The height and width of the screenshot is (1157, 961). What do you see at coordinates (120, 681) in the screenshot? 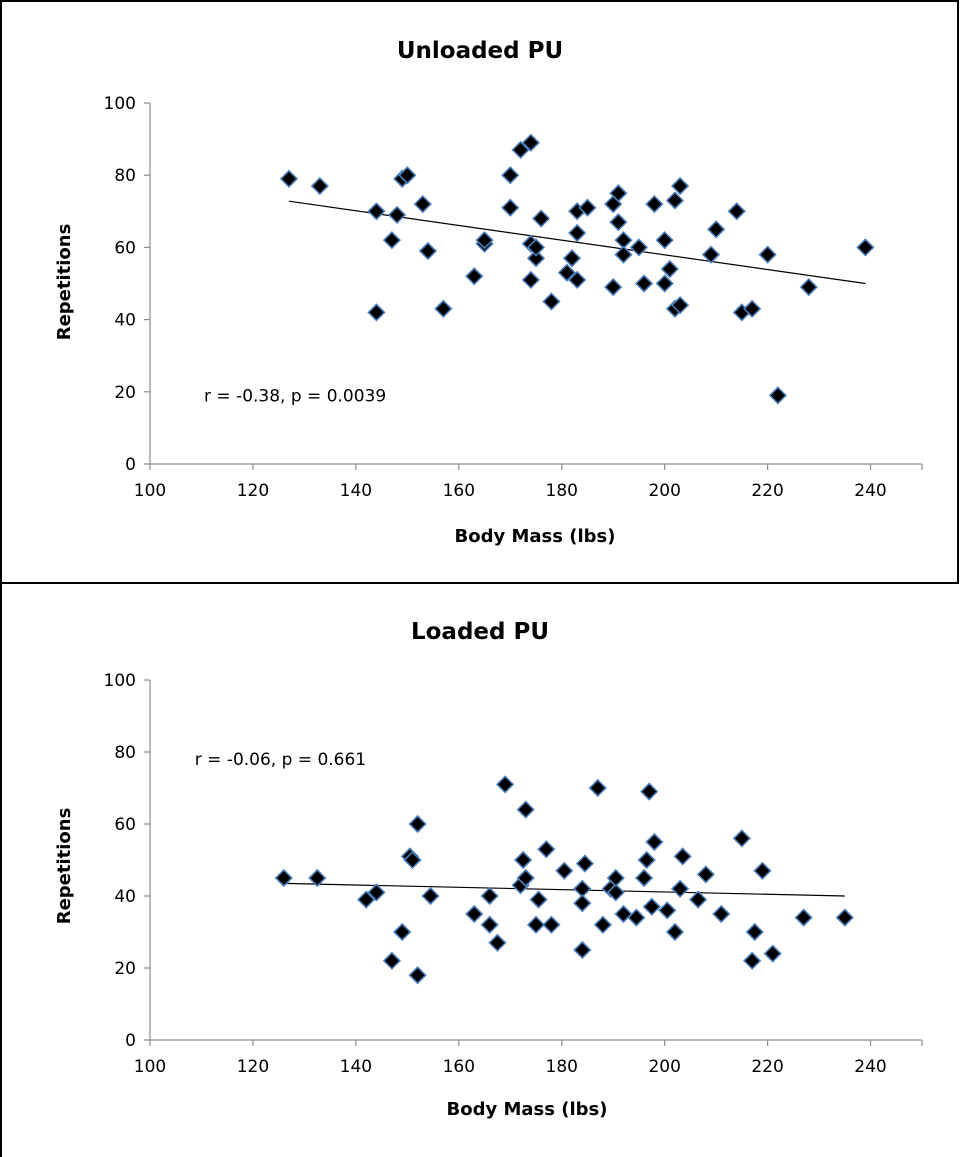
I see `y-tick-label: 100` at bounding box center [120, 681].